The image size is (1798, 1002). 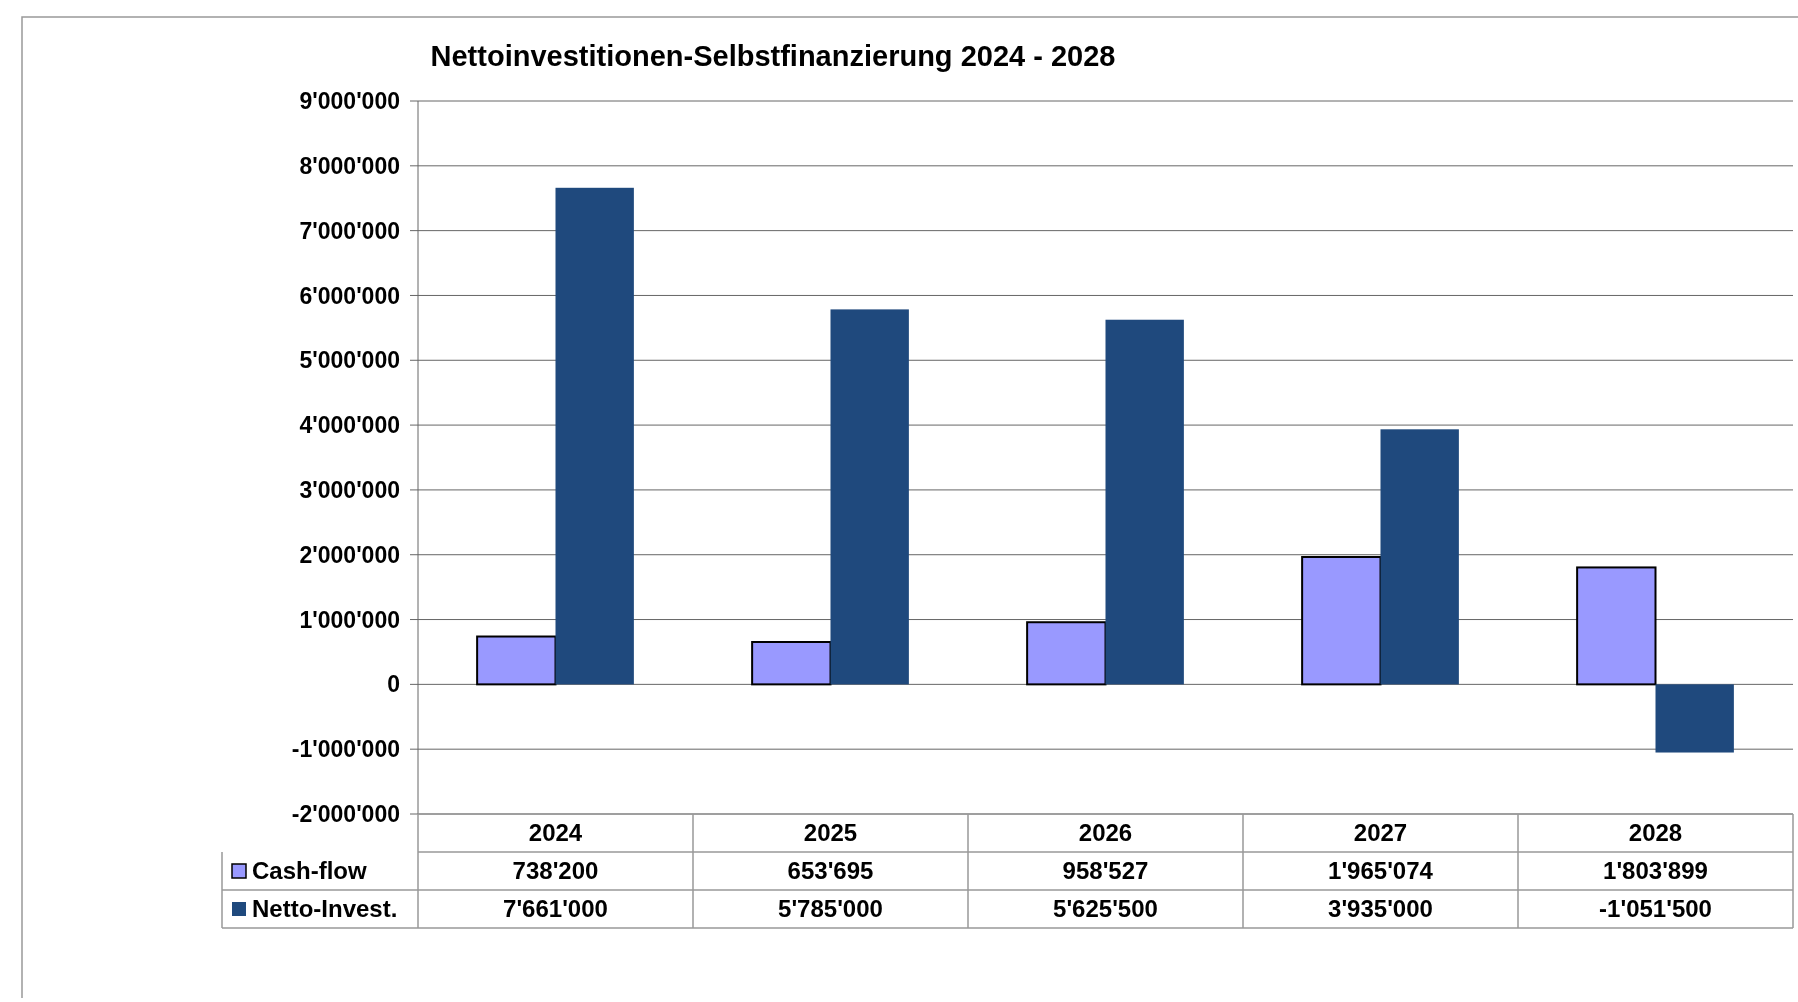 What do you see at coordinates (830, 833) in the screenshot?
I see `x-tick-label: 2025` at bounding box center [830, 833].